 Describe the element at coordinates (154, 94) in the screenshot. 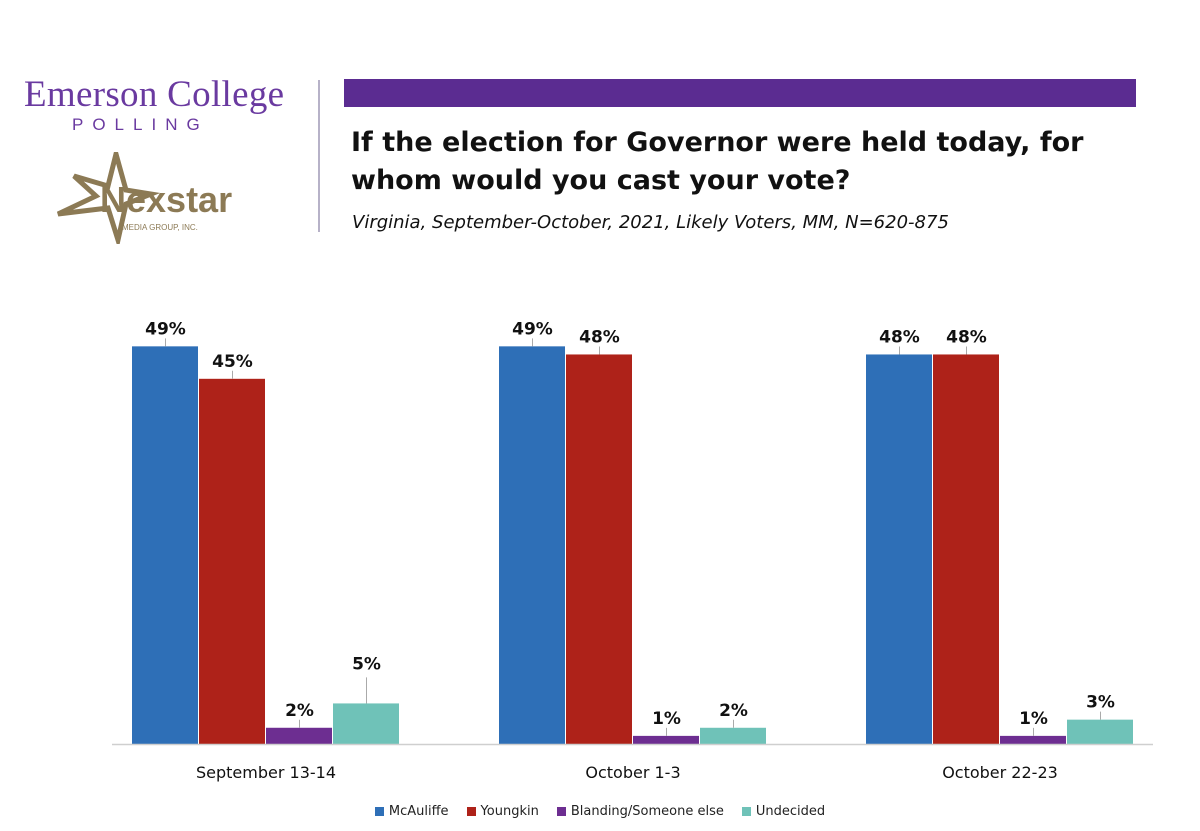

I see `emerson-college-logo: Emerson College` at that location.